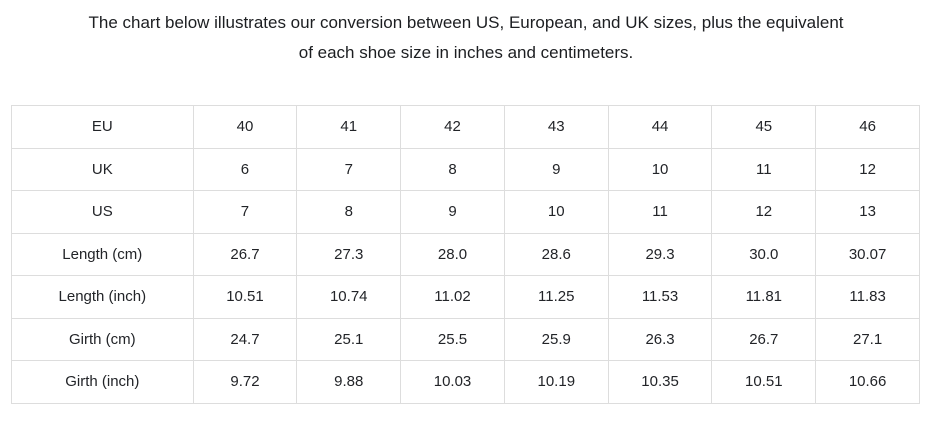  I want to click on table-cell: 11.25, so click(556, 297).